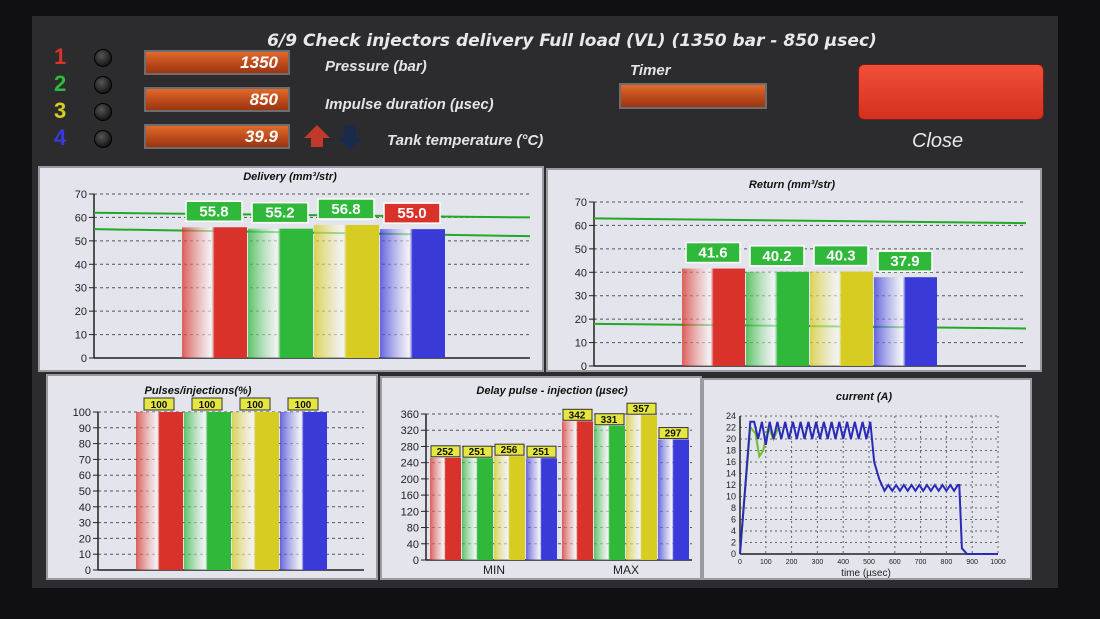 This screenshot has width=1100, height=619. I want to click on data-label: 55.0, so click(411, 213).